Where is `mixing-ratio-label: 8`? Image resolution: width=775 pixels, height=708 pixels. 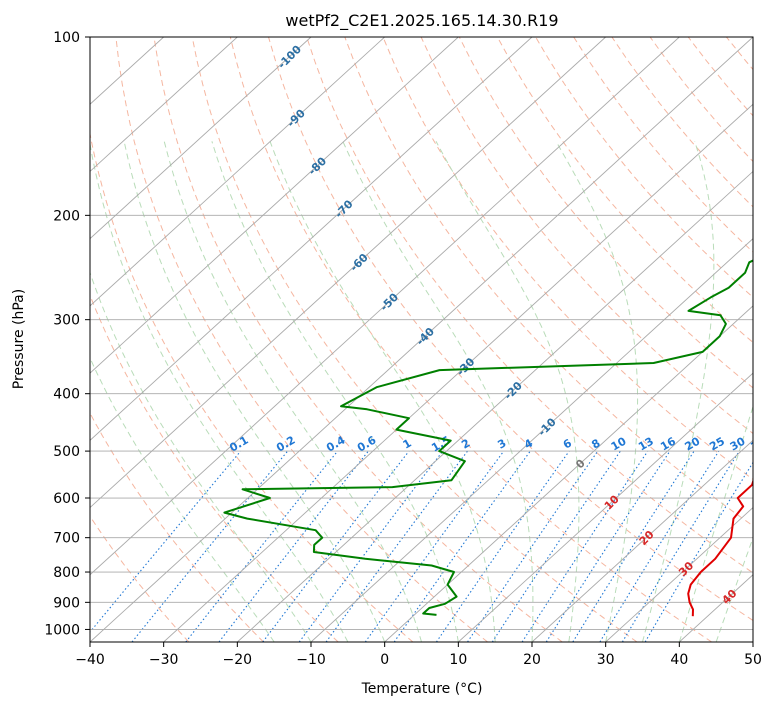 mixing-ratio-label: 8 is located at coordinates (595, 444).